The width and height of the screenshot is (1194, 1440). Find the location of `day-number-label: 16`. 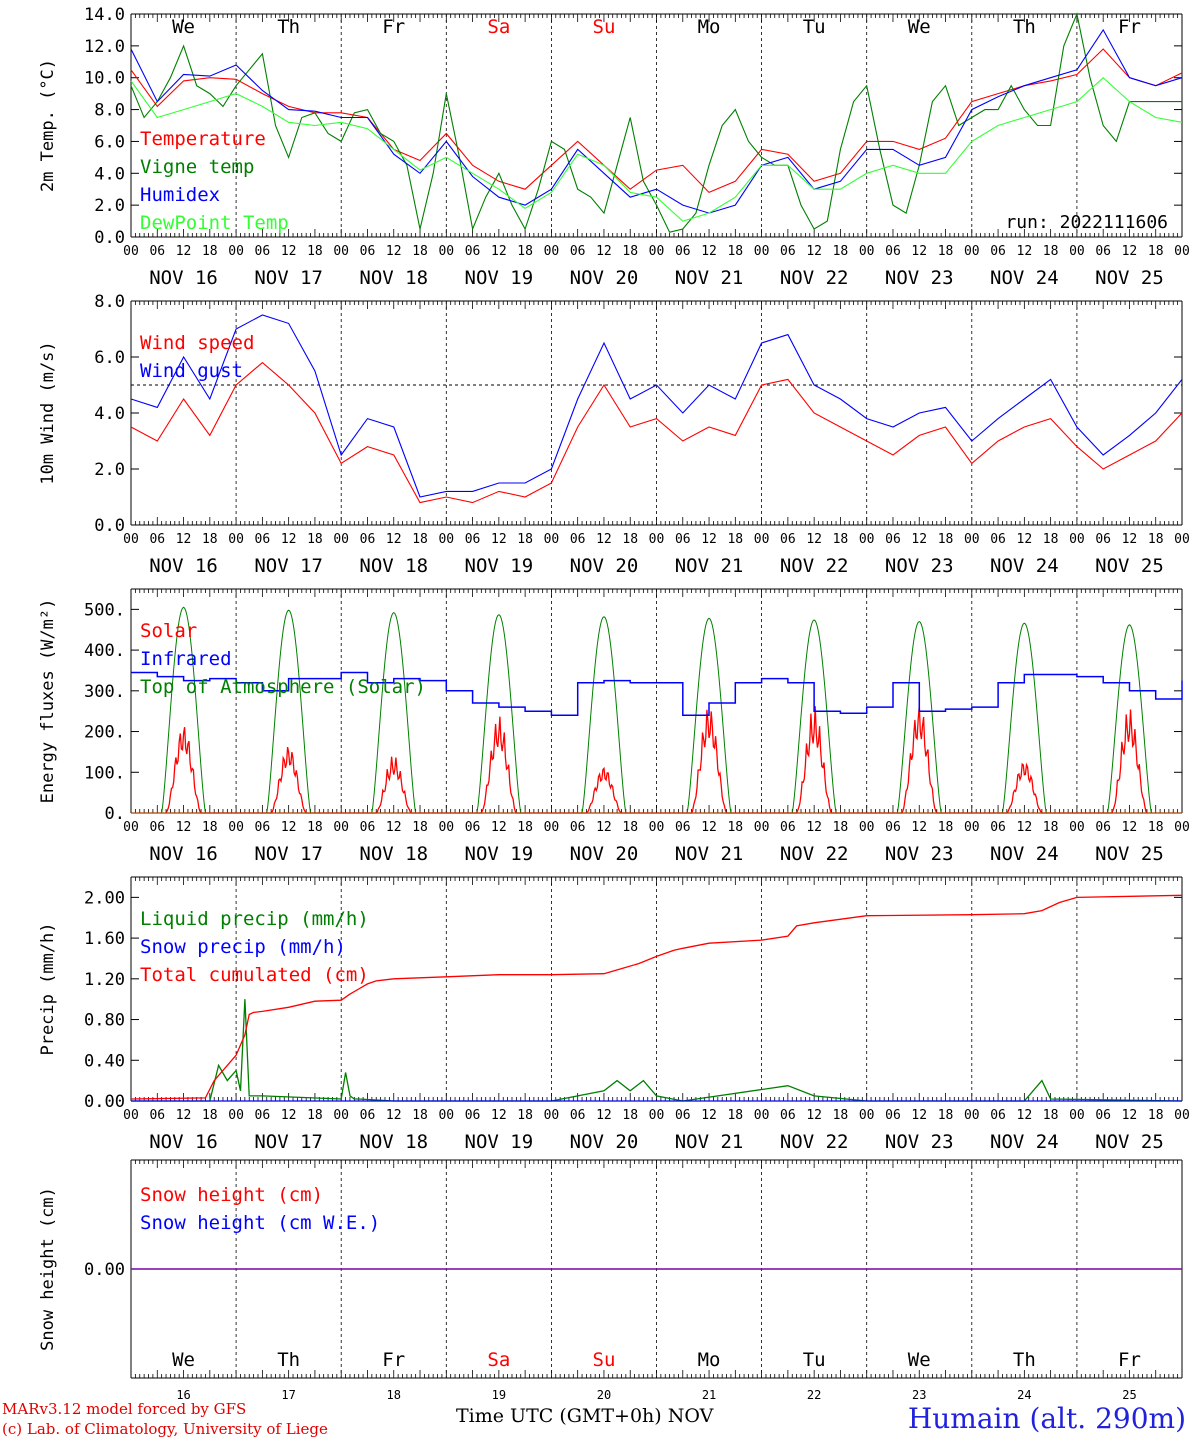

day-number-label: 16 is located at coordinates (183, 1395).